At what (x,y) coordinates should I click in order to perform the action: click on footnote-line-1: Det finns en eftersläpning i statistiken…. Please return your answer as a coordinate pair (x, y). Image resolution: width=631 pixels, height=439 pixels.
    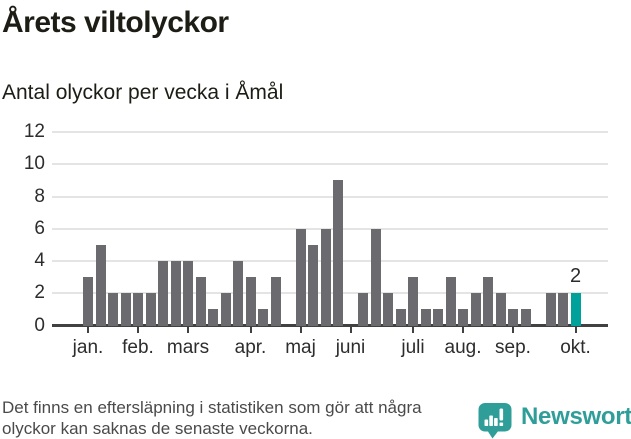
    Looking at the image, I should click on (212, 407).